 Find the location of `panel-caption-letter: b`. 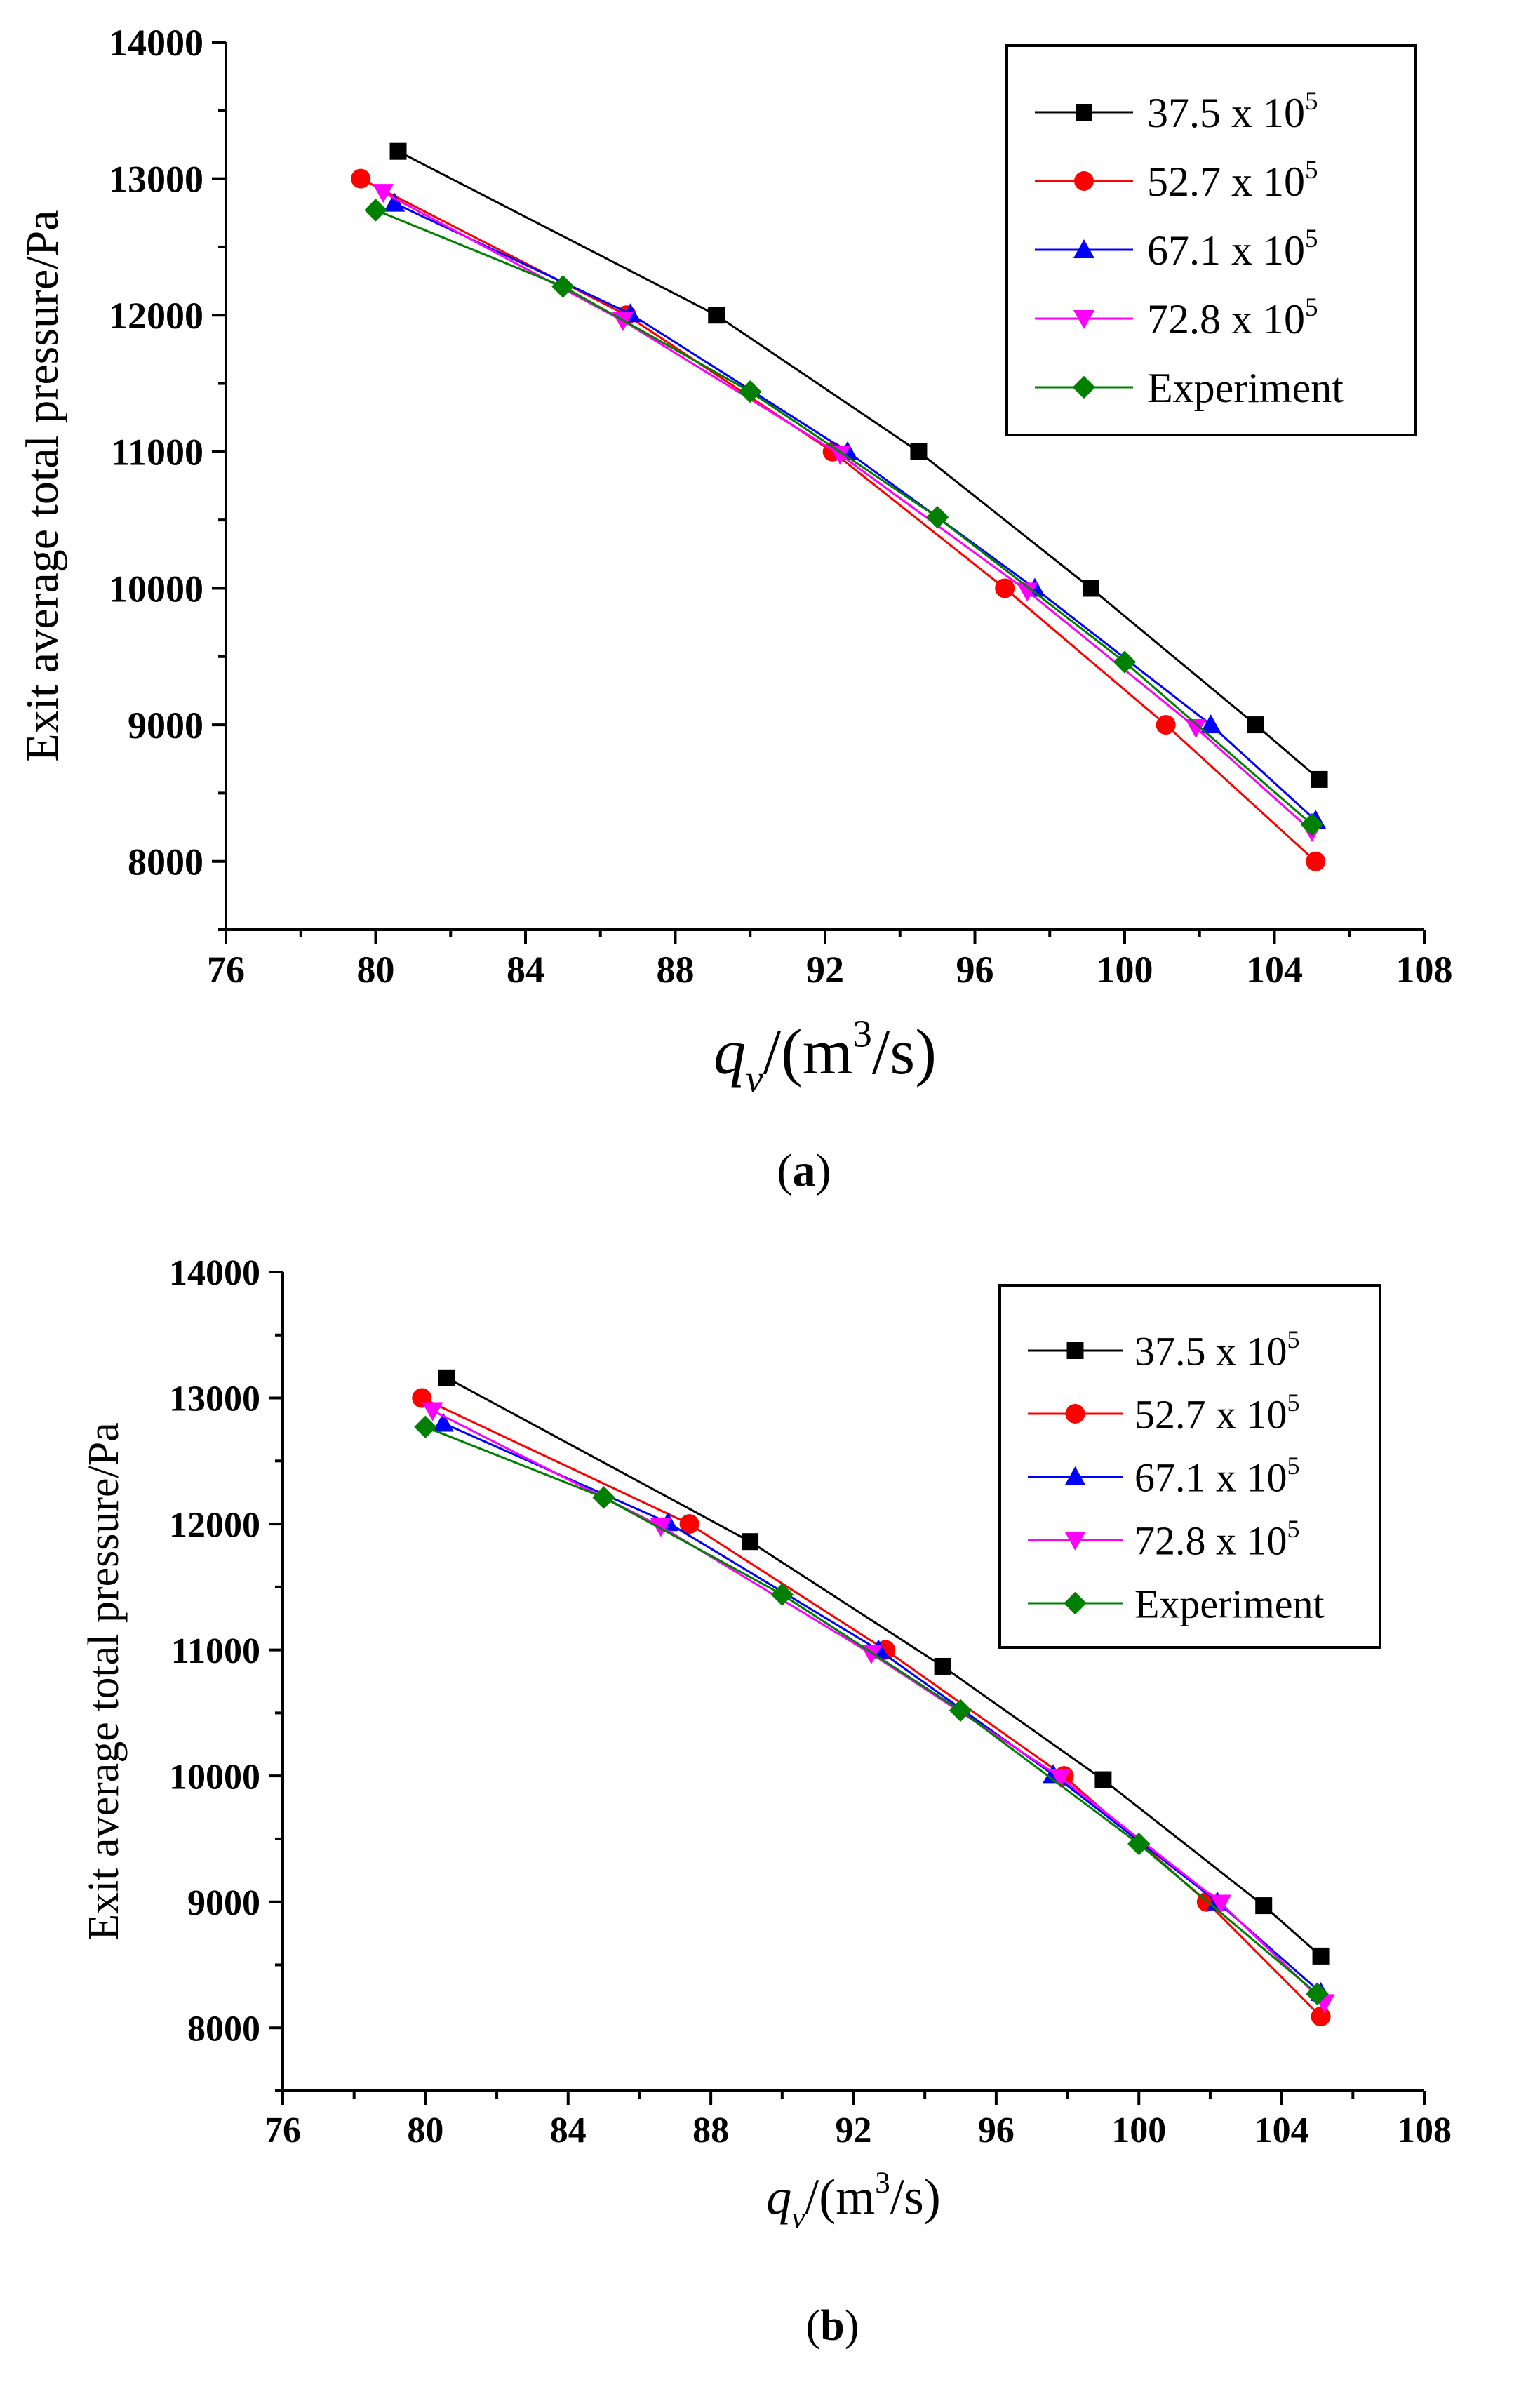

panel-caption-letter: b is located at coordinates (832, 2326).